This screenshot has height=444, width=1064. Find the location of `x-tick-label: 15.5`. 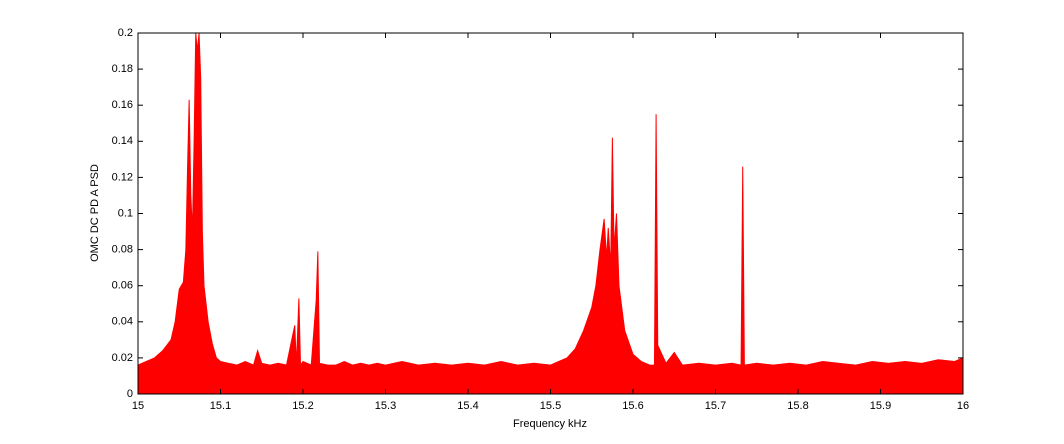

x-tick-label: 15.5 is located at coordinates (550, 406).